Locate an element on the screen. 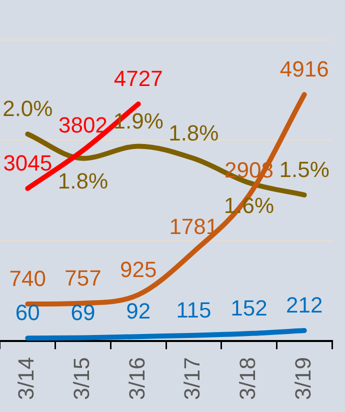 The height and width of the screenshot is (412, 345). x-tick-label: 3/14 is located at coordinates (26, 378).